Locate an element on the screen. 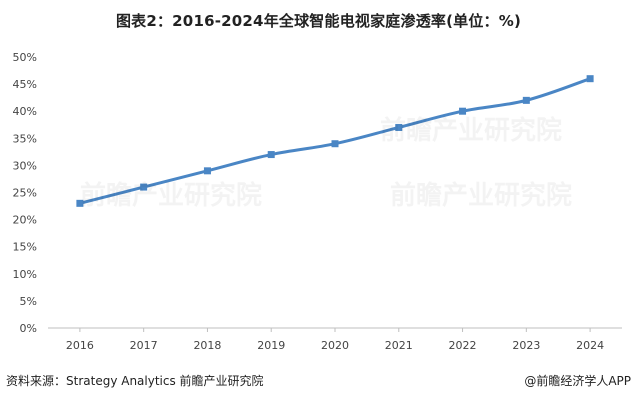 Image resolution: width=637 pixels, height=401 pixels. y-tick-label: 30% is located at coordinates (25, 165).